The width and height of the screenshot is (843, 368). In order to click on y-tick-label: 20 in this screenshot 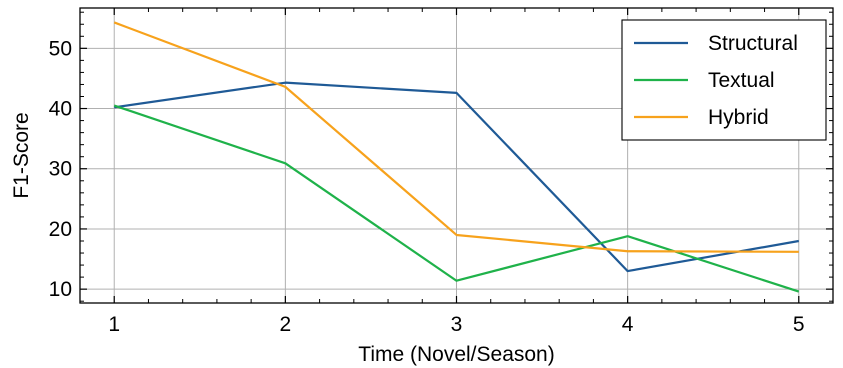, I will do `click(60, 229)`.